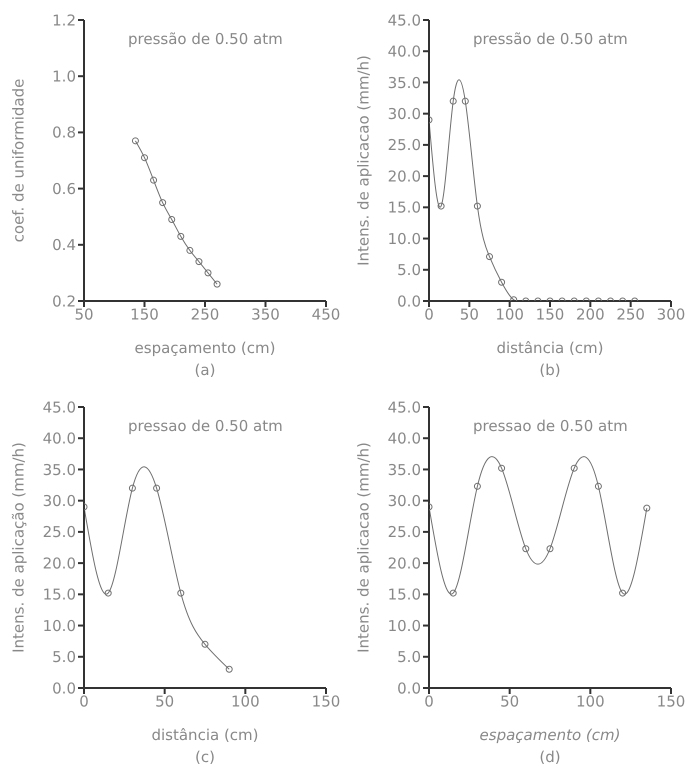 The width and height of the screenshot is (698, 783). I want to click on text: (a), so click(205, 370).